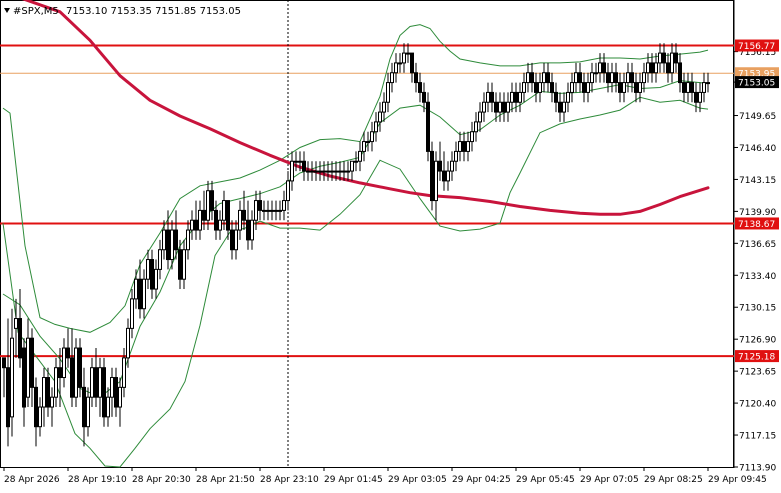 Image resolution: width=781 pixels, height=493 pixels. Describe the element at coordinates (757, 117) in the screenshot. I see `y-tick-label: 7149.65` at that location.